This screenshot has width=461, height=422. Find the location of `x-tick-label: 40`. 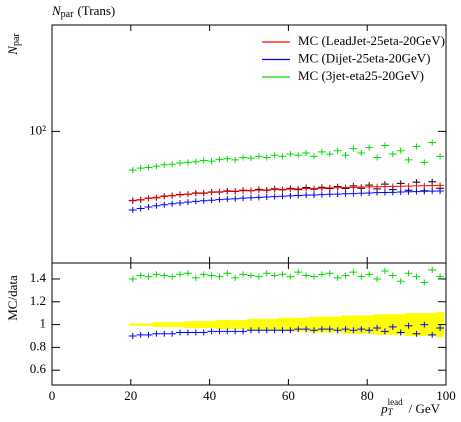

x-tick-label: 40 is located at coordinates (209, 395).